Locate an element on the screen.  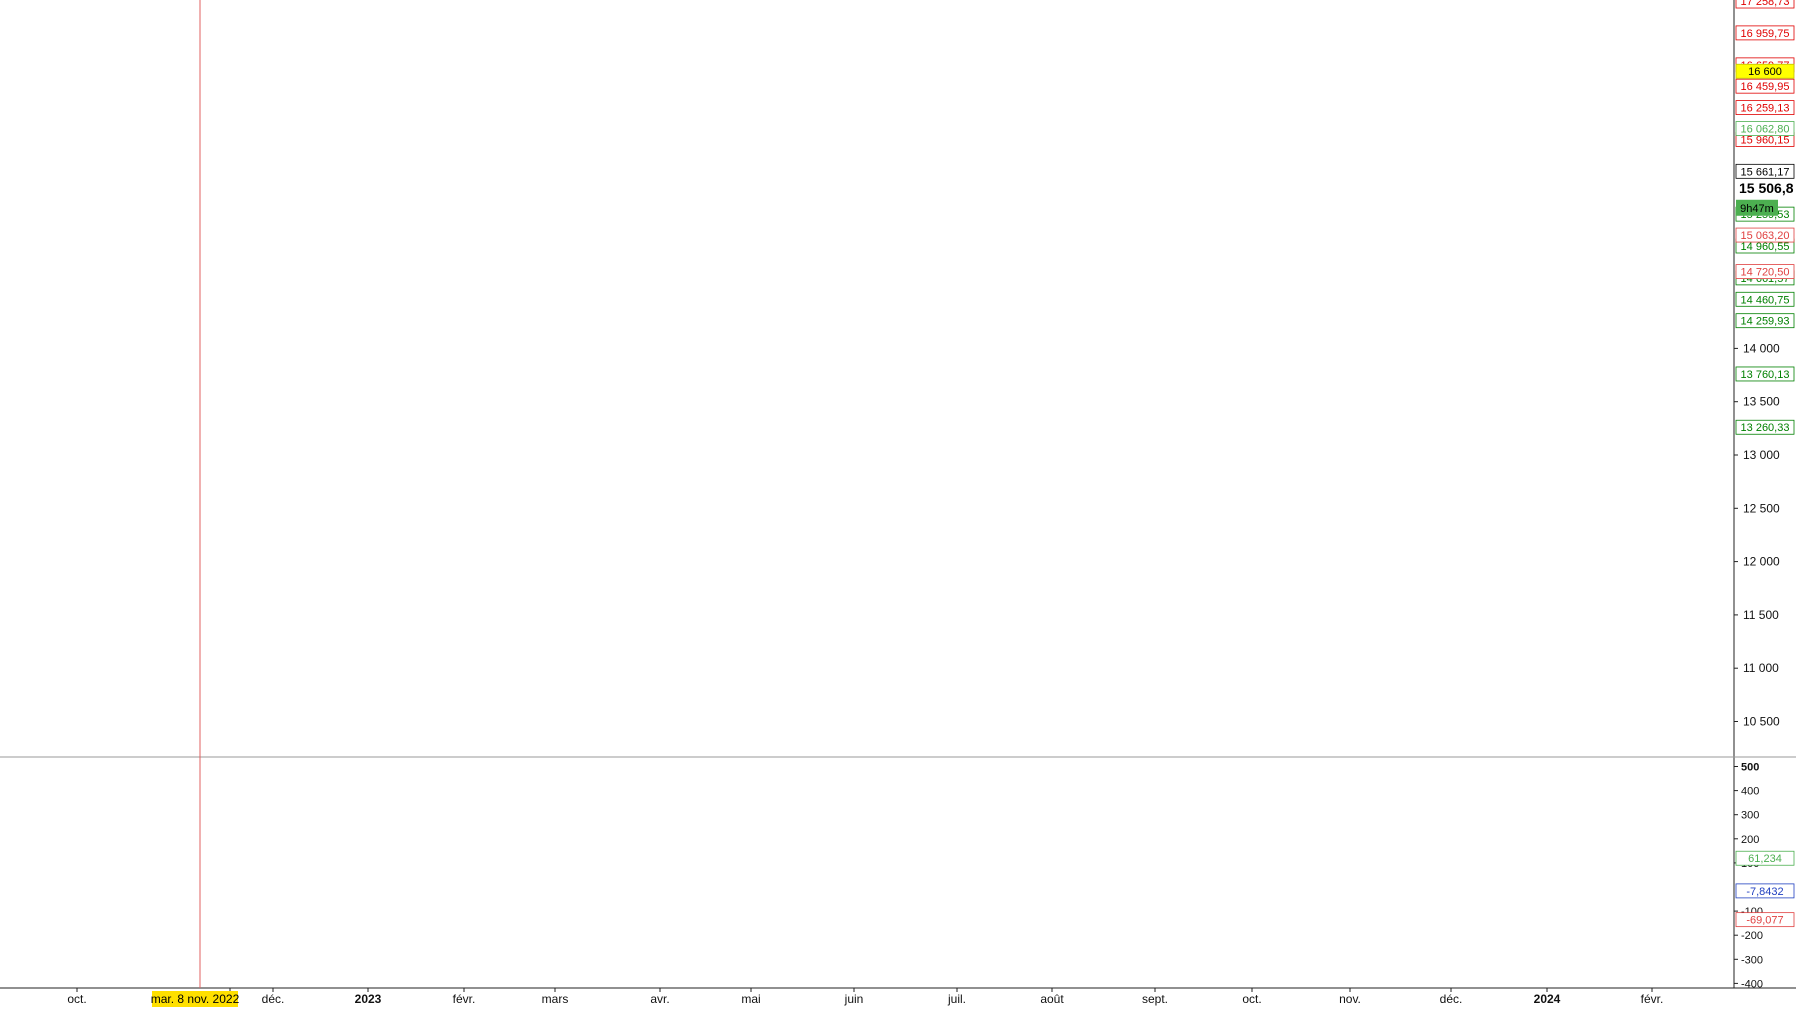
indicator-tick-label: -200 is located at coordinates (1752, 936).